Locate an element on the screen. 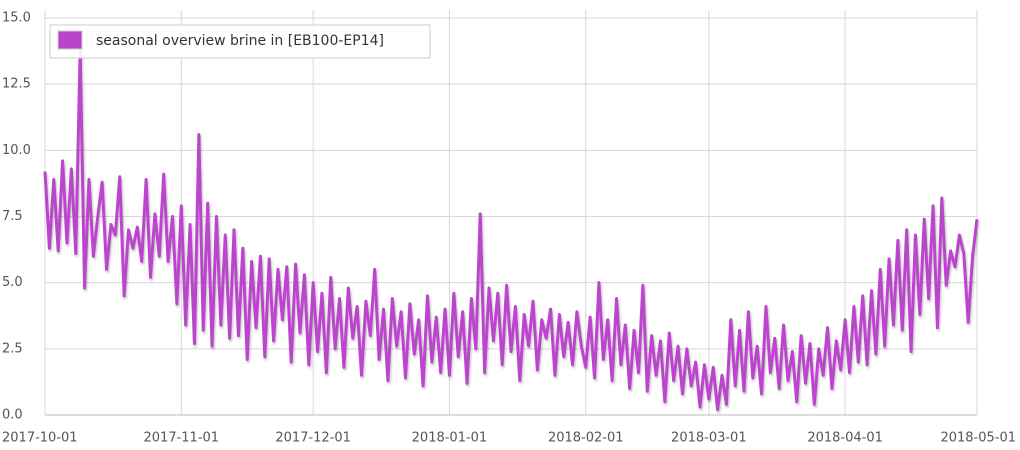  legend-box is located at coordinates (240, 41).